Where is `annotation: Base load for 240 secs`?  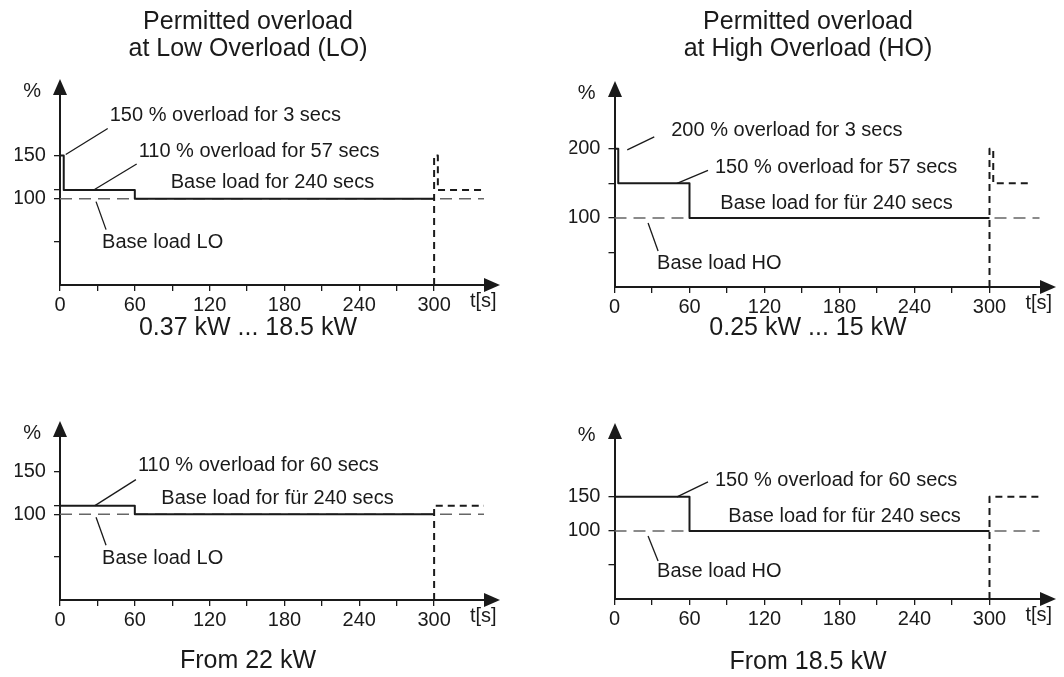 annotation: Base load for 240 secs is located at coordinates (272, 181).